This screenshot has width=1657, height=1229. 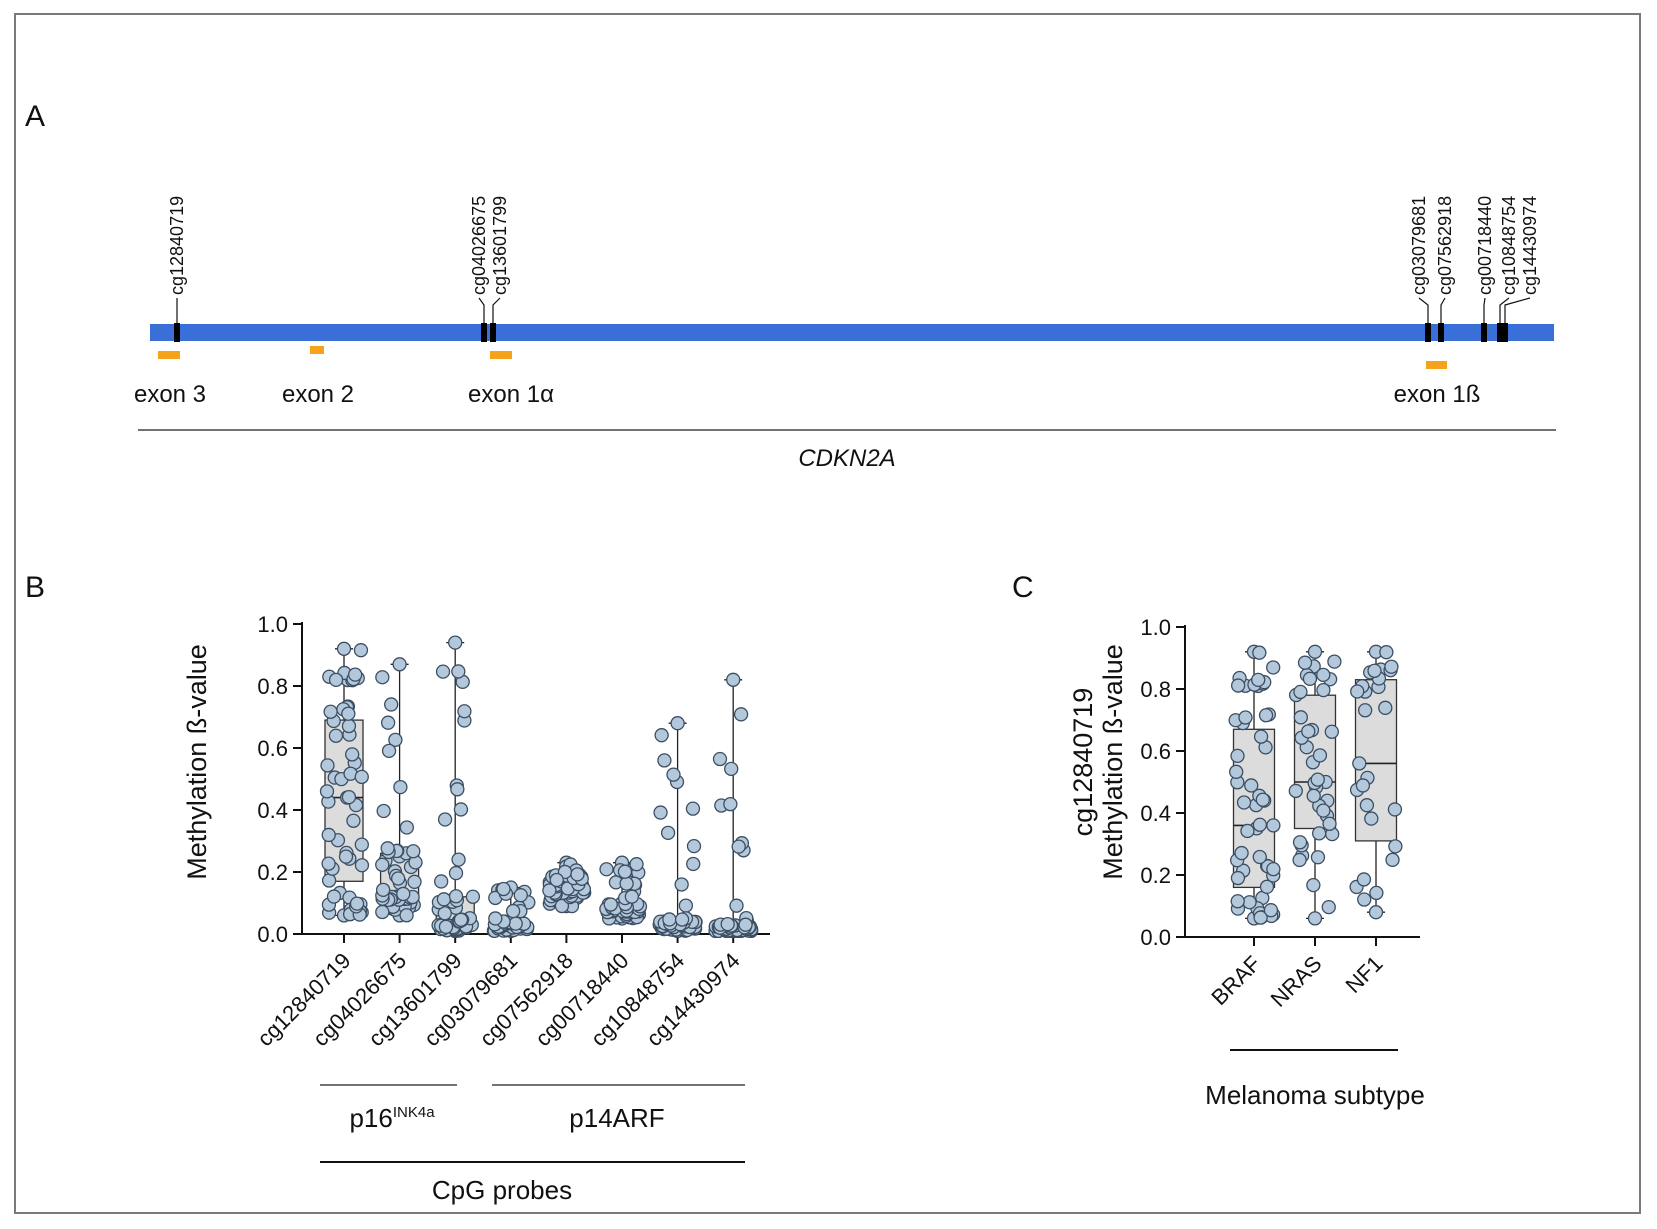 I want to click on group-label-p14arf: p14ARF, so click(x=616, y=1118).